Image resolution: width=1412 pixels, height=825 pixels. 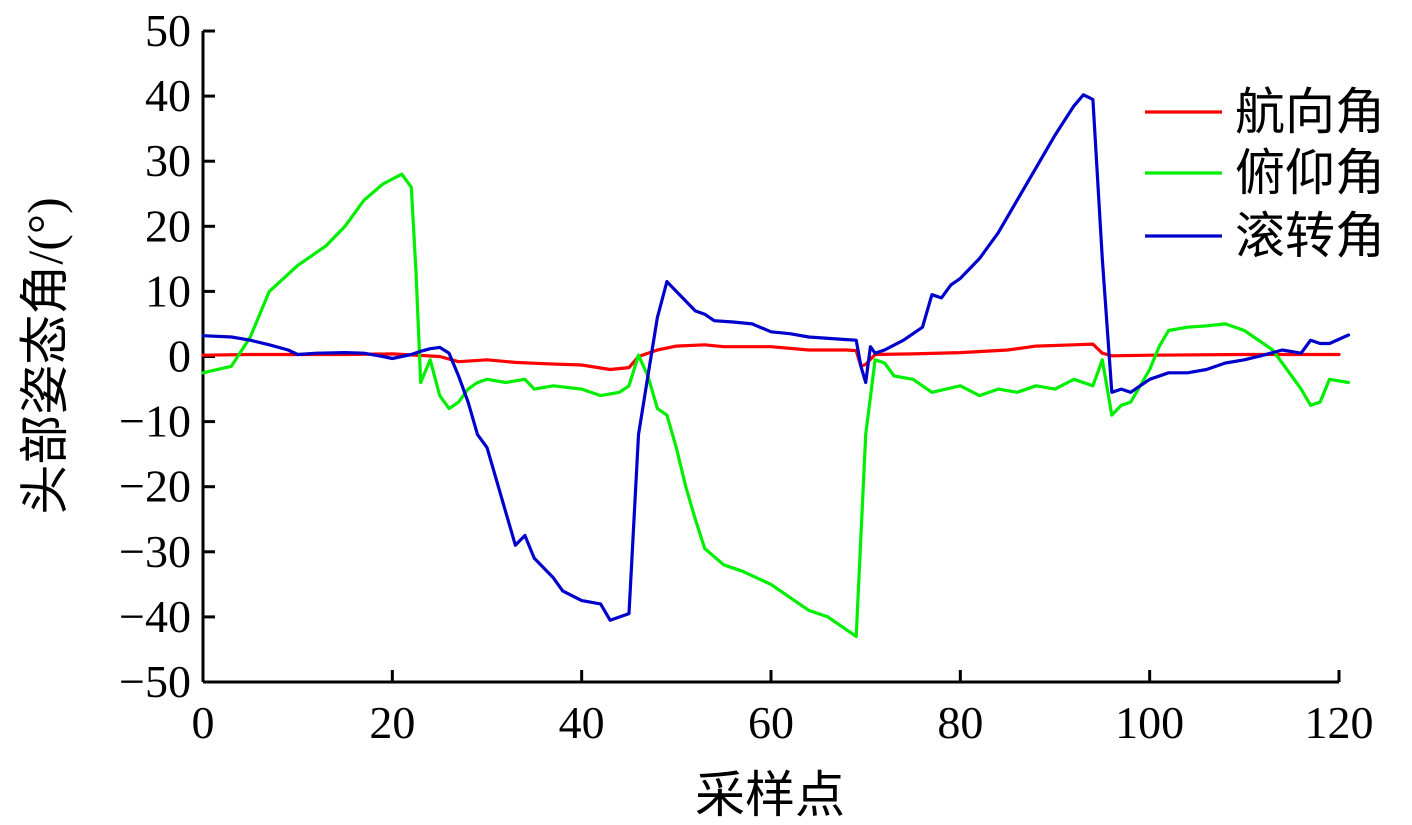 I want to click on x-tick-label: 60, so click(x=771, y=722).